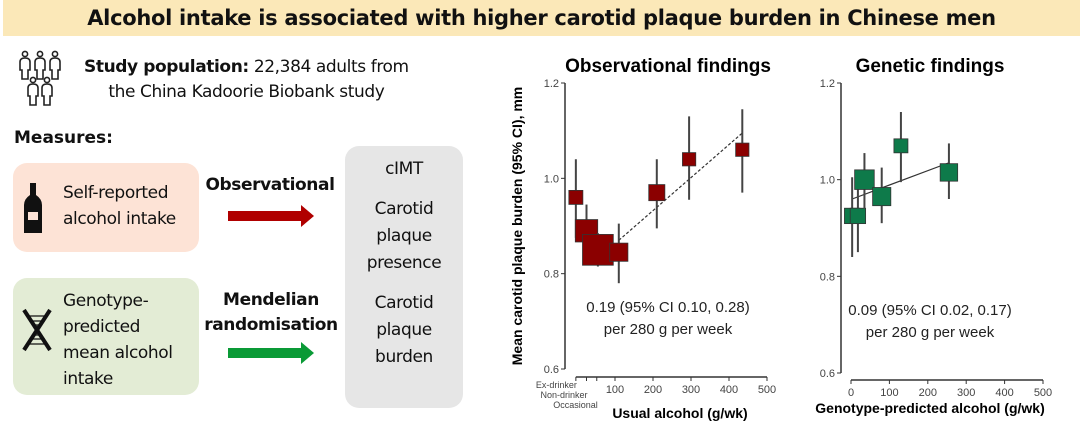 This screenshot has width=1080, height=425. I want to click on exposure-self-reported: Self-reported alcohol intake, so click(106, 207).